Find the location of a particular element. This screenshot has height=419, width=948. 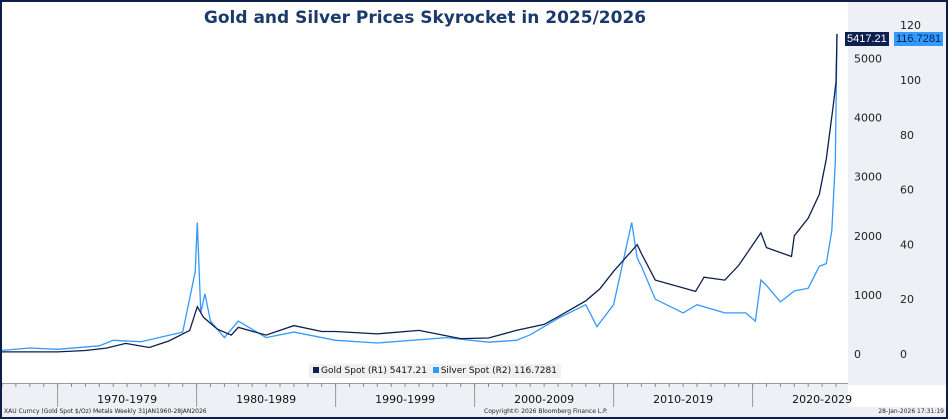

x-tick-label: 1970-1979 is located at coordinates (127, 399).